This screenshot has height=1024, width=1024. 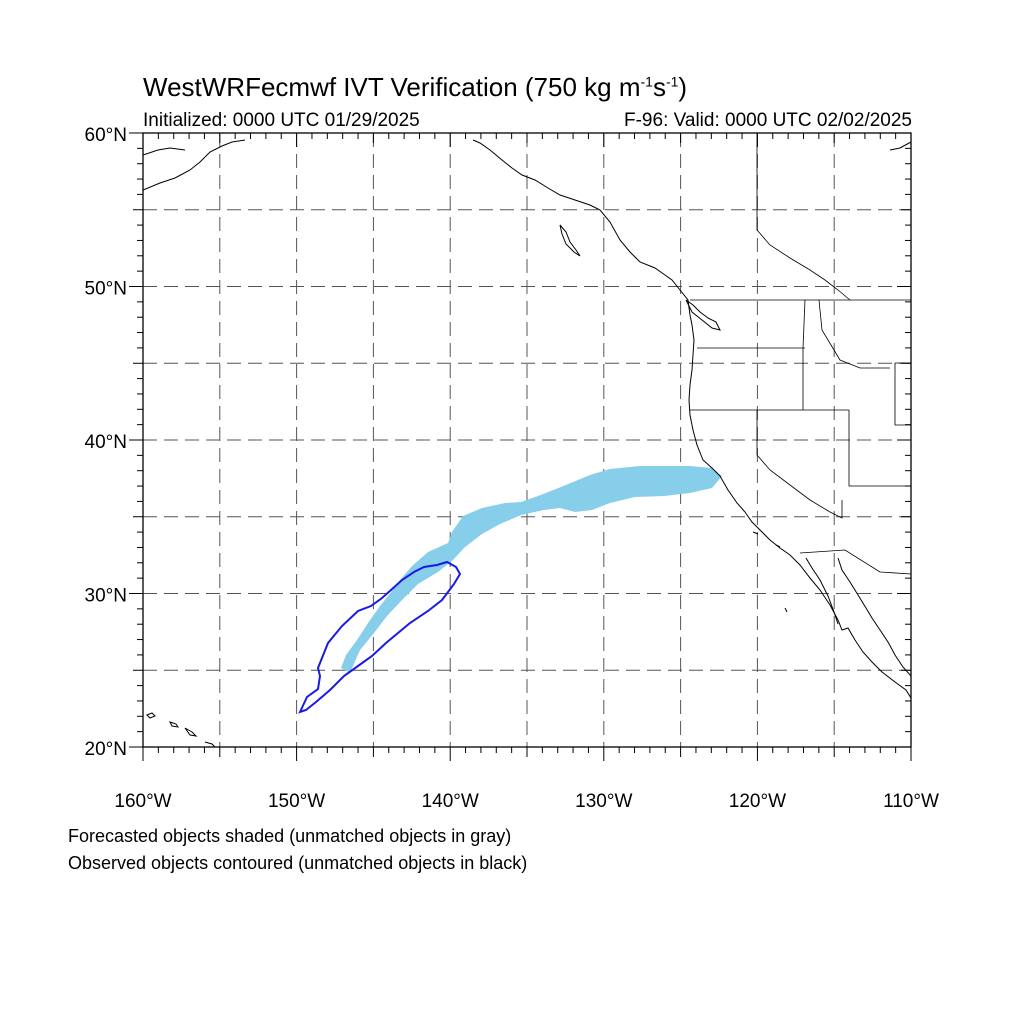 I want to click on latitude-labels: 20°N 30°N 40°N 50°N 60°N, so click(x=106, y=442).